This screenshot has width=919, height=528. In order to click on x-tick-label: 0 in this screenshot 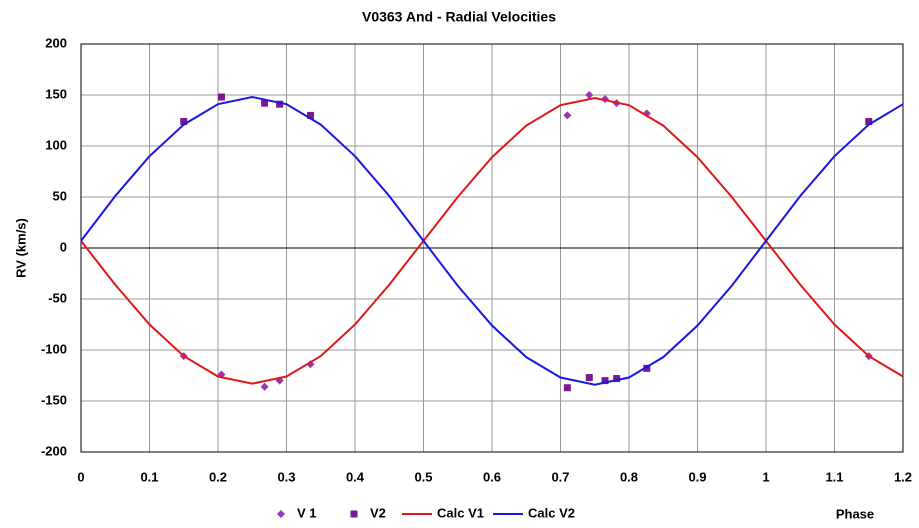, I will do `click(80, 476)`.